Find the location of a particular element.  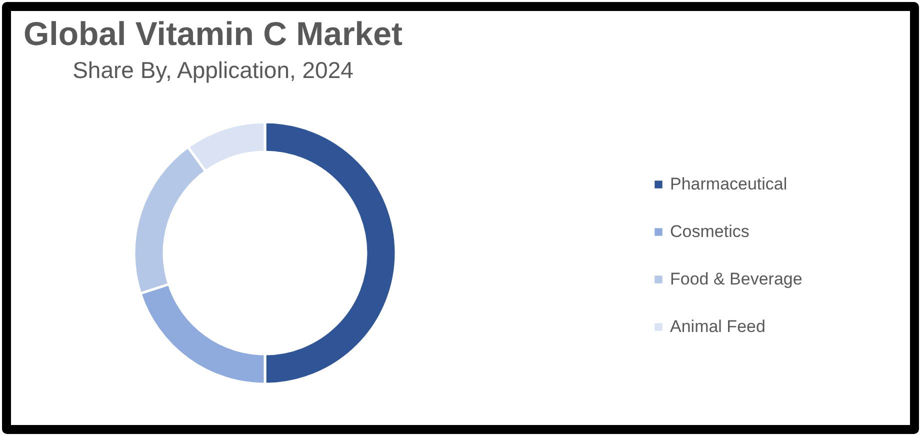

chart-title: Global Vitamin C Market is located at coordinates (213, 33).